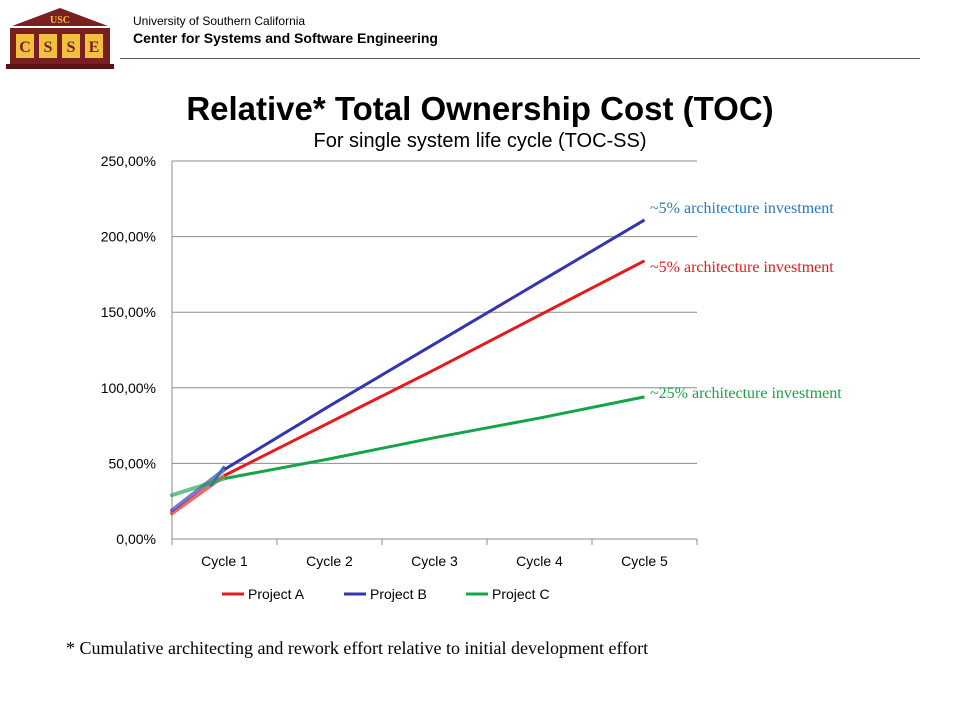 Image resolution: width=960 pixels, height=720 pixels. I want to click on header-divider, so click(520, 58).